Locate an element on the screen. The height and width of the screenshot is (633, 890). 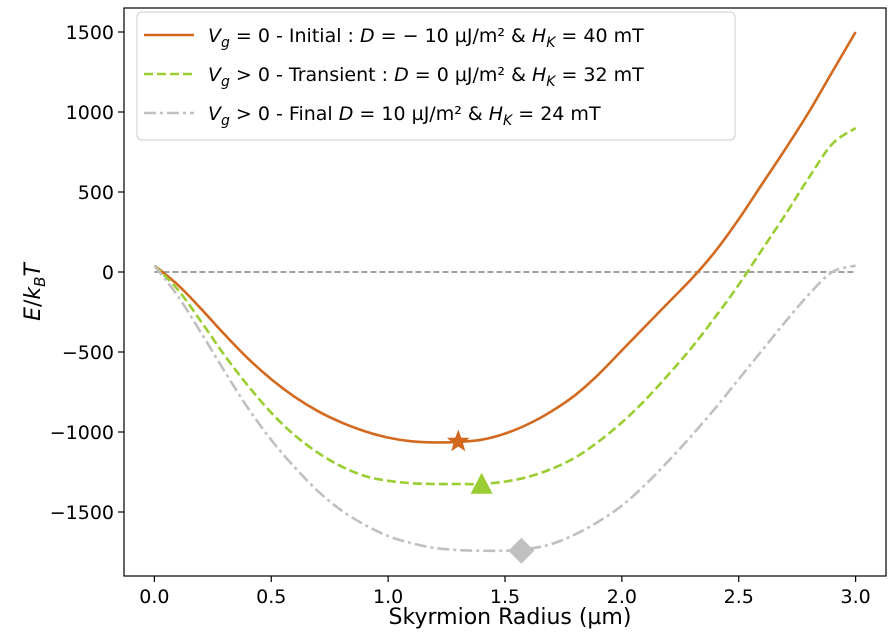
y-tick-label: 1000 is located at coordinates (90, 113).